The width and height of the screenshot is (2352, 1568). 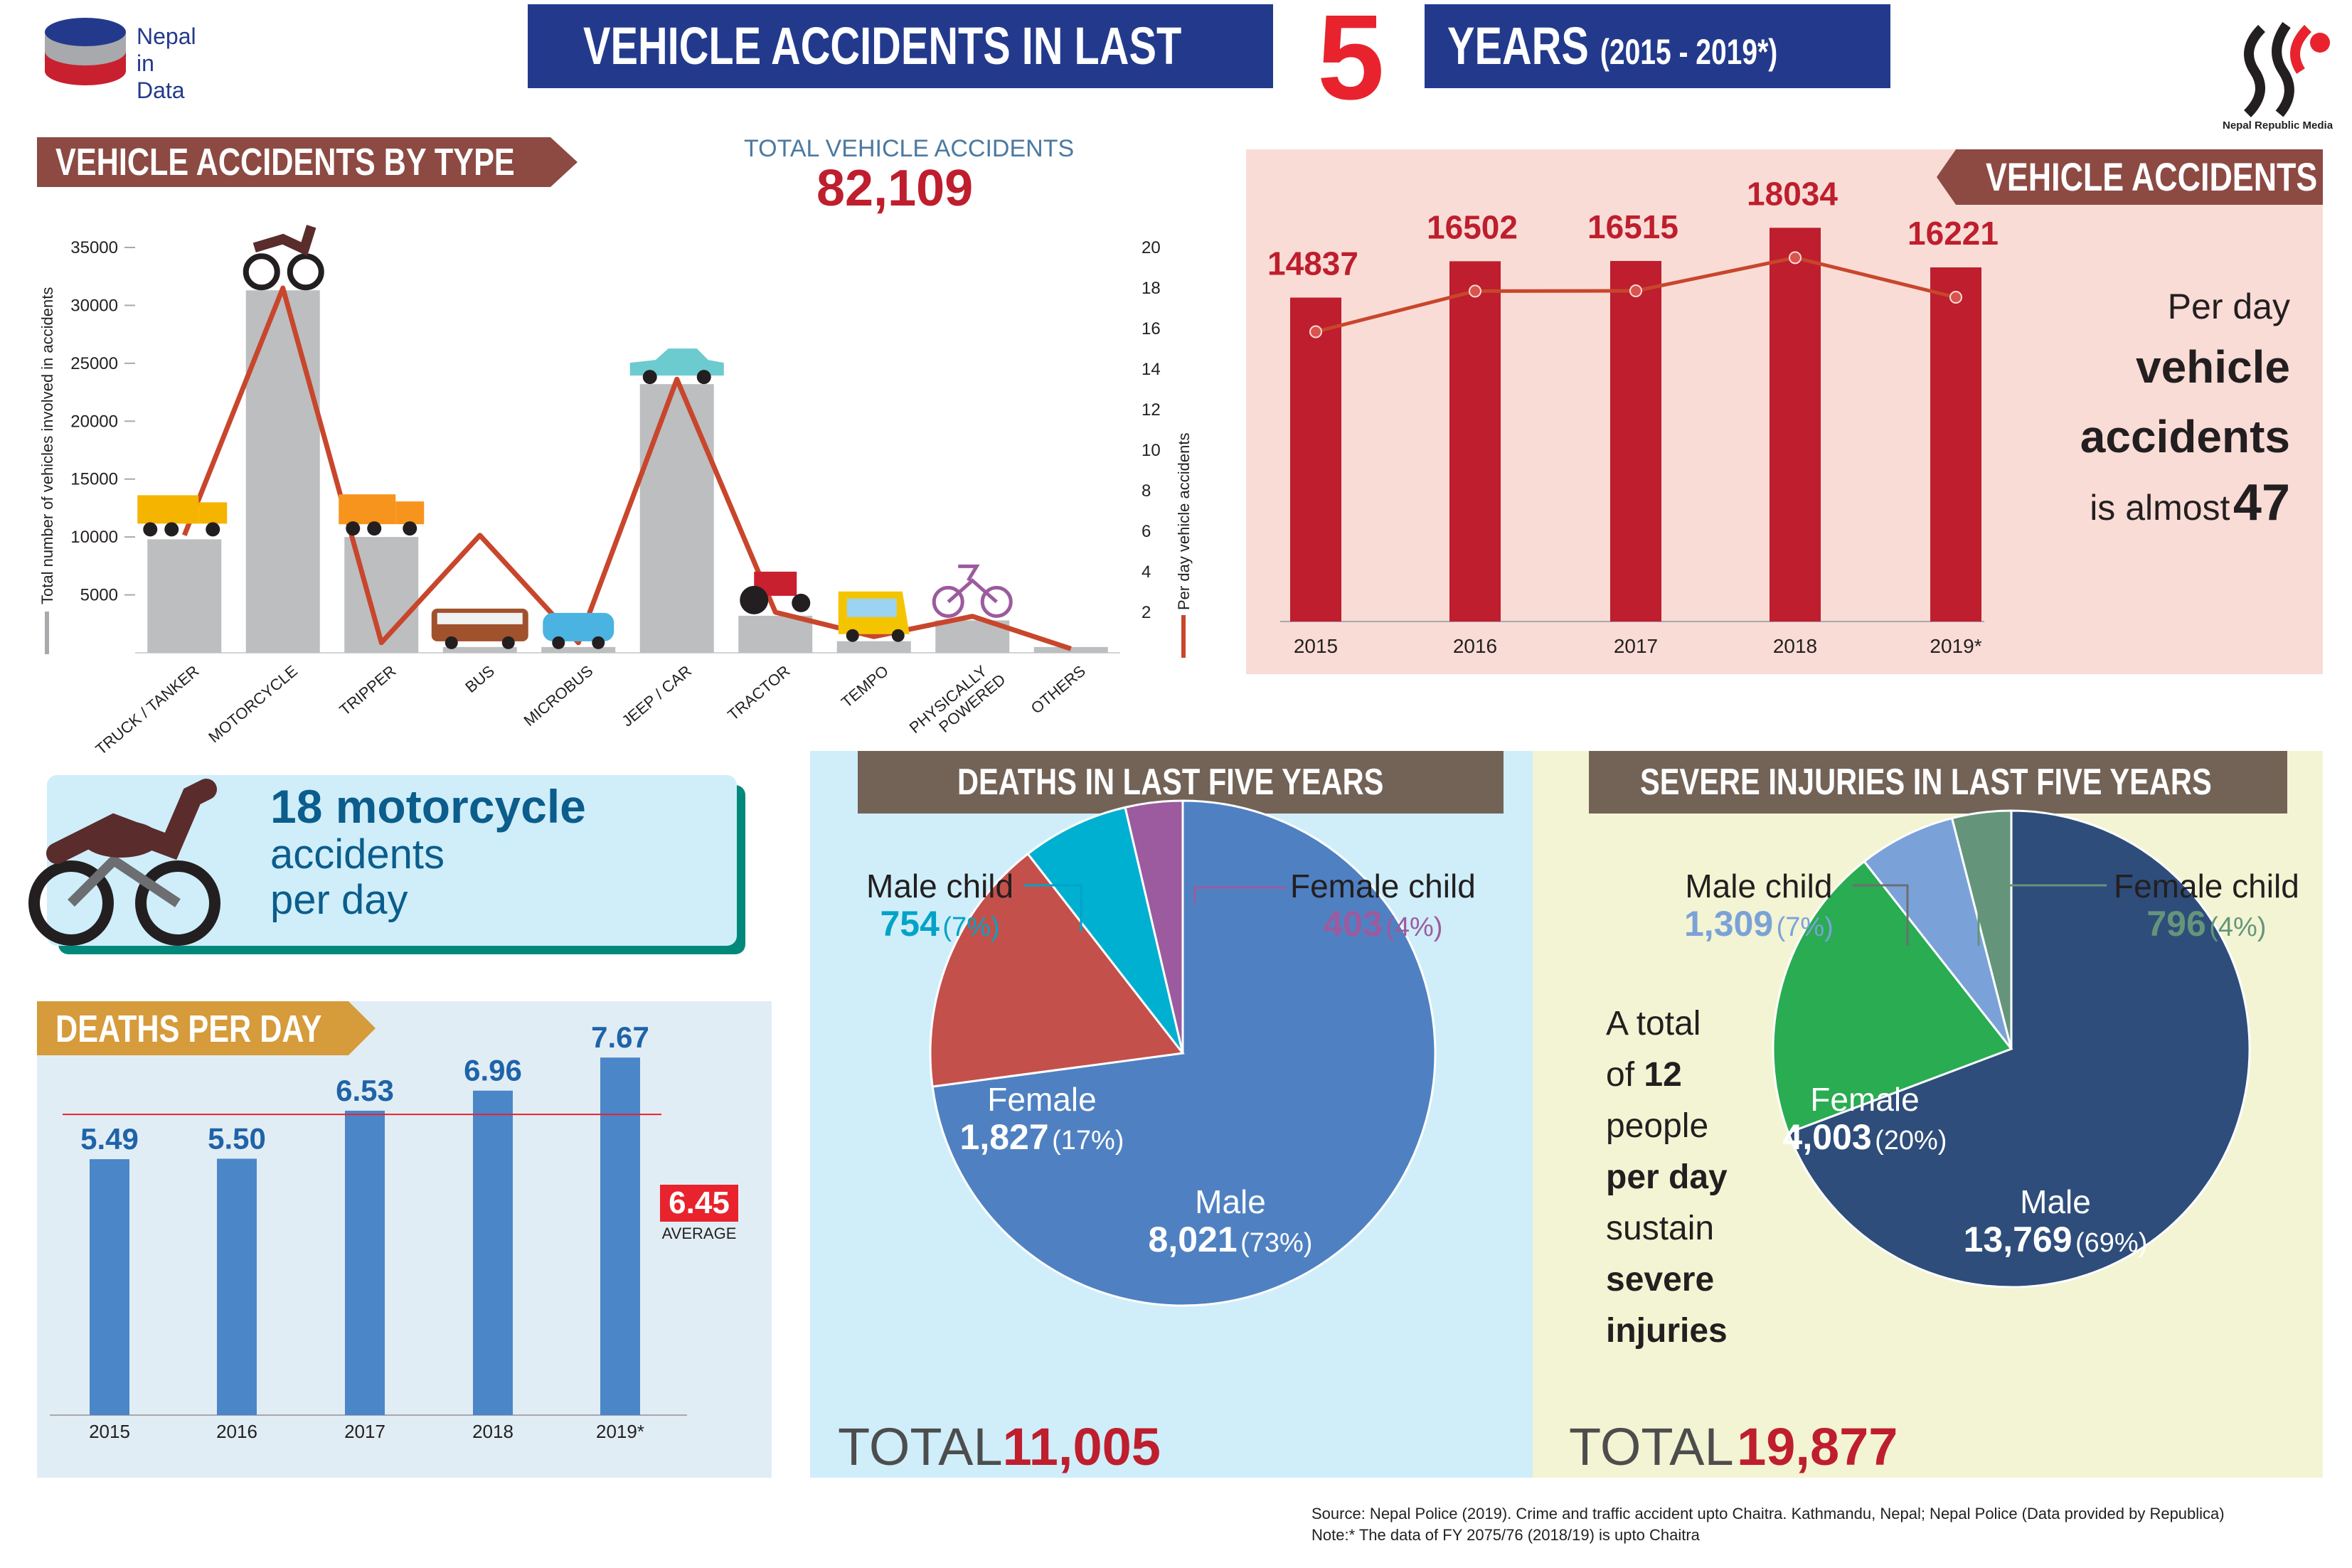 What do you see at coordinates (1953, 233) in the screenshot?
I see `yearly-value-label: 16221` at bounding box center [1953, 233].